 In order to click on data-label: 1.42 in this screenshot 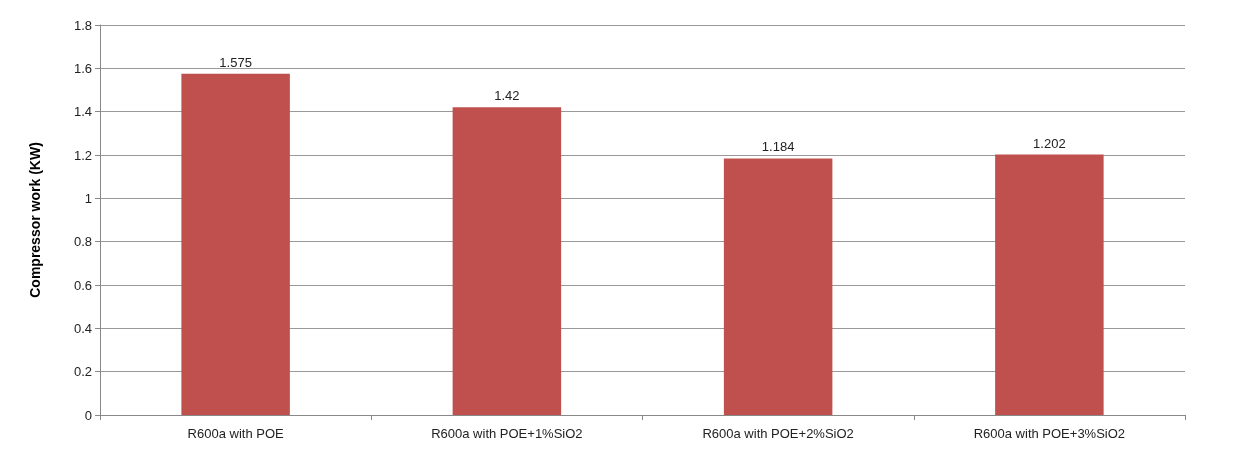, I will do `click(507, 96)`.